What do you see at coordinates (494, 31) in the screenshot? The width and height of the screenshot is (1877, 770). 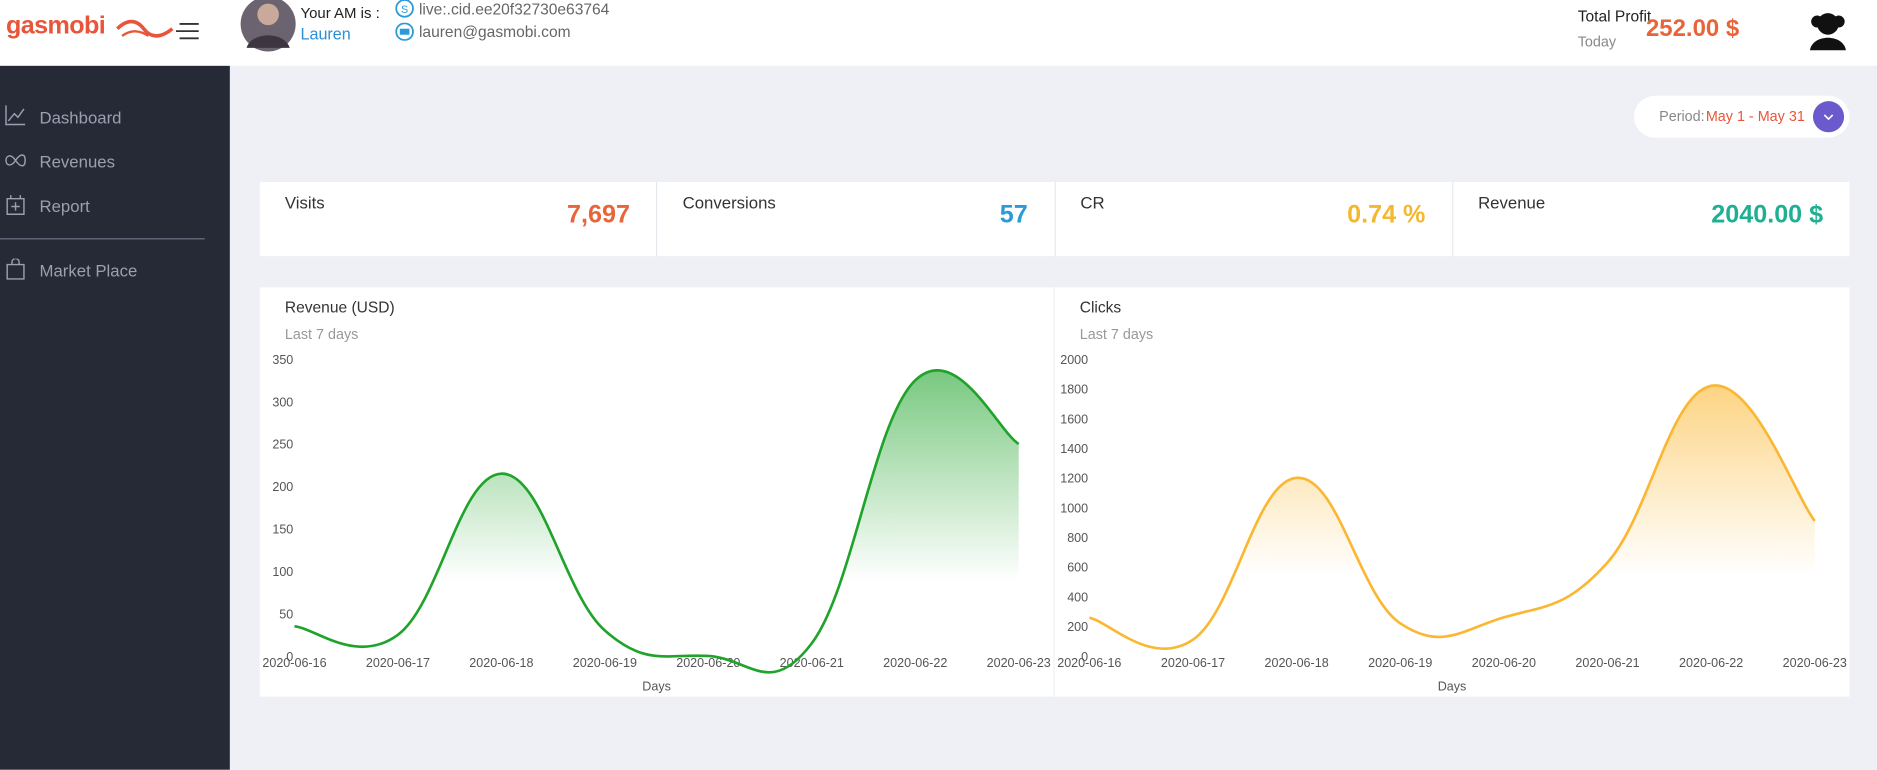 I see `am-email: lauren@gasmobi.com` at bounding box center [494, 31].